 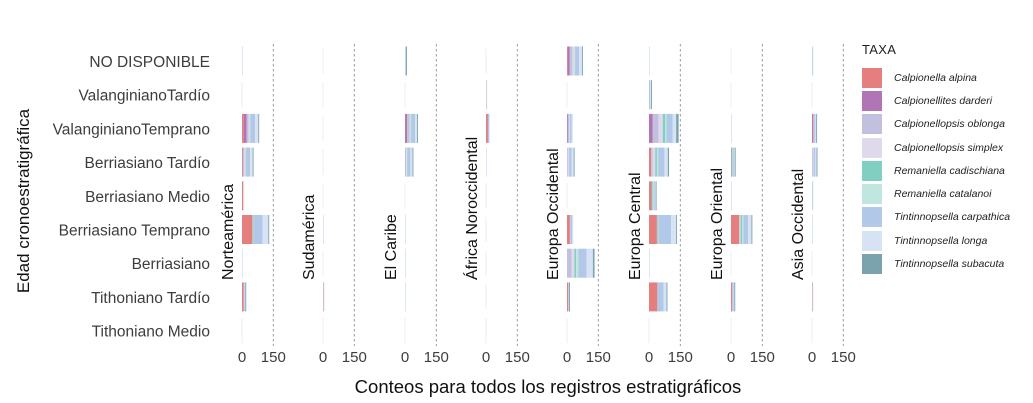 What do you see at coordinates (134, 231) in the screenshot?
I see `y-tick-label: Berriasiano Temprano` at bounding box center [134, 231].